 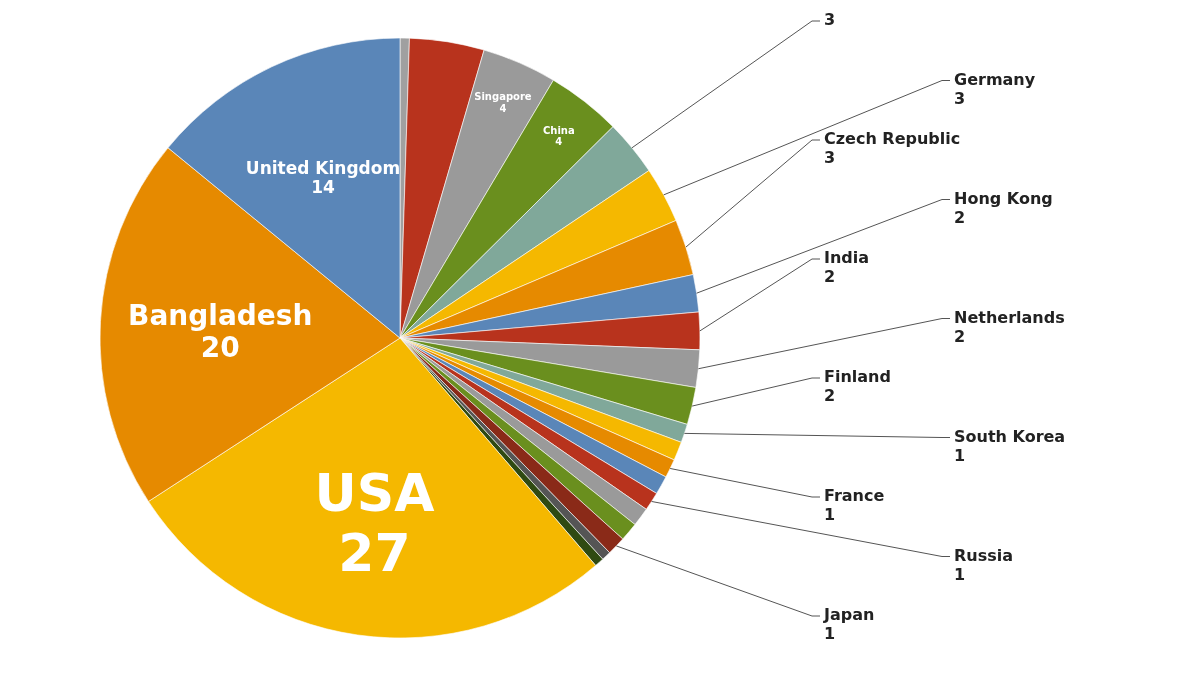 I want to click on slice-label: Bangladesh, so click(x=220, y=316).